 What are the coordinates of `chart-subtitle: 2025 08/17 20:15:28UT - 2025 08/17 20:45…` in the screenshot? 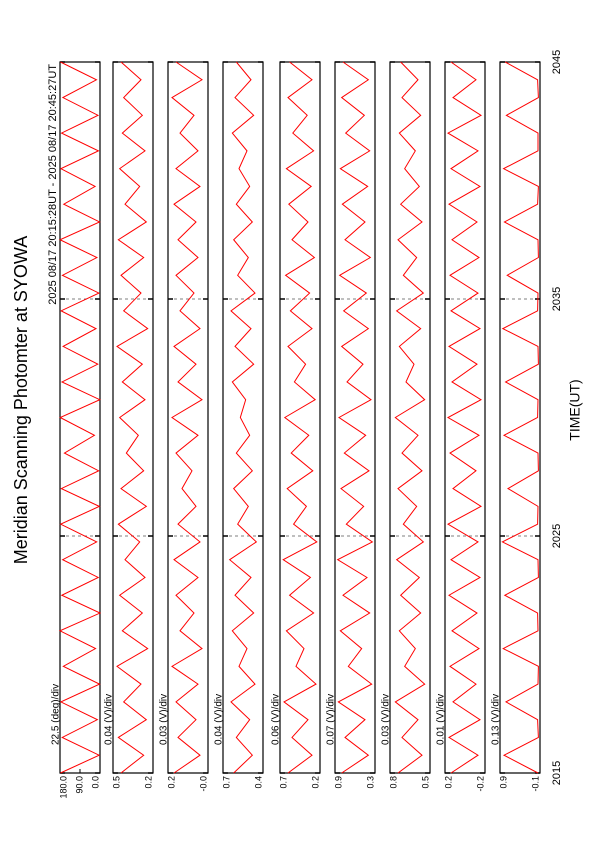 It's located at (53, 184).